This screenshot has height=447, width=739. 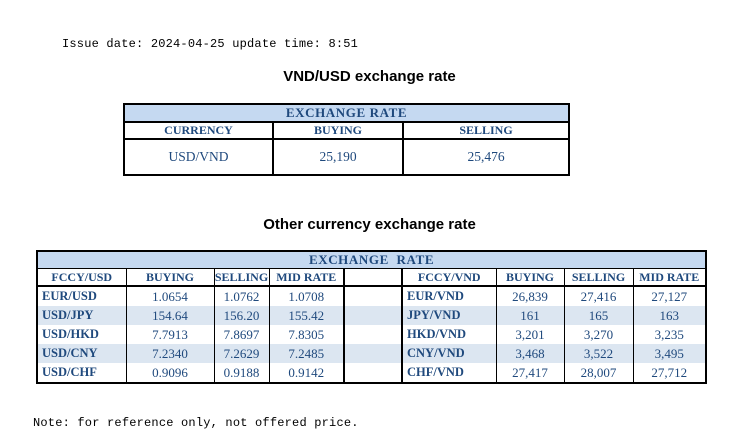 I want to click on selling-rate-cell: 1.0762, so click(x=241, y=296).